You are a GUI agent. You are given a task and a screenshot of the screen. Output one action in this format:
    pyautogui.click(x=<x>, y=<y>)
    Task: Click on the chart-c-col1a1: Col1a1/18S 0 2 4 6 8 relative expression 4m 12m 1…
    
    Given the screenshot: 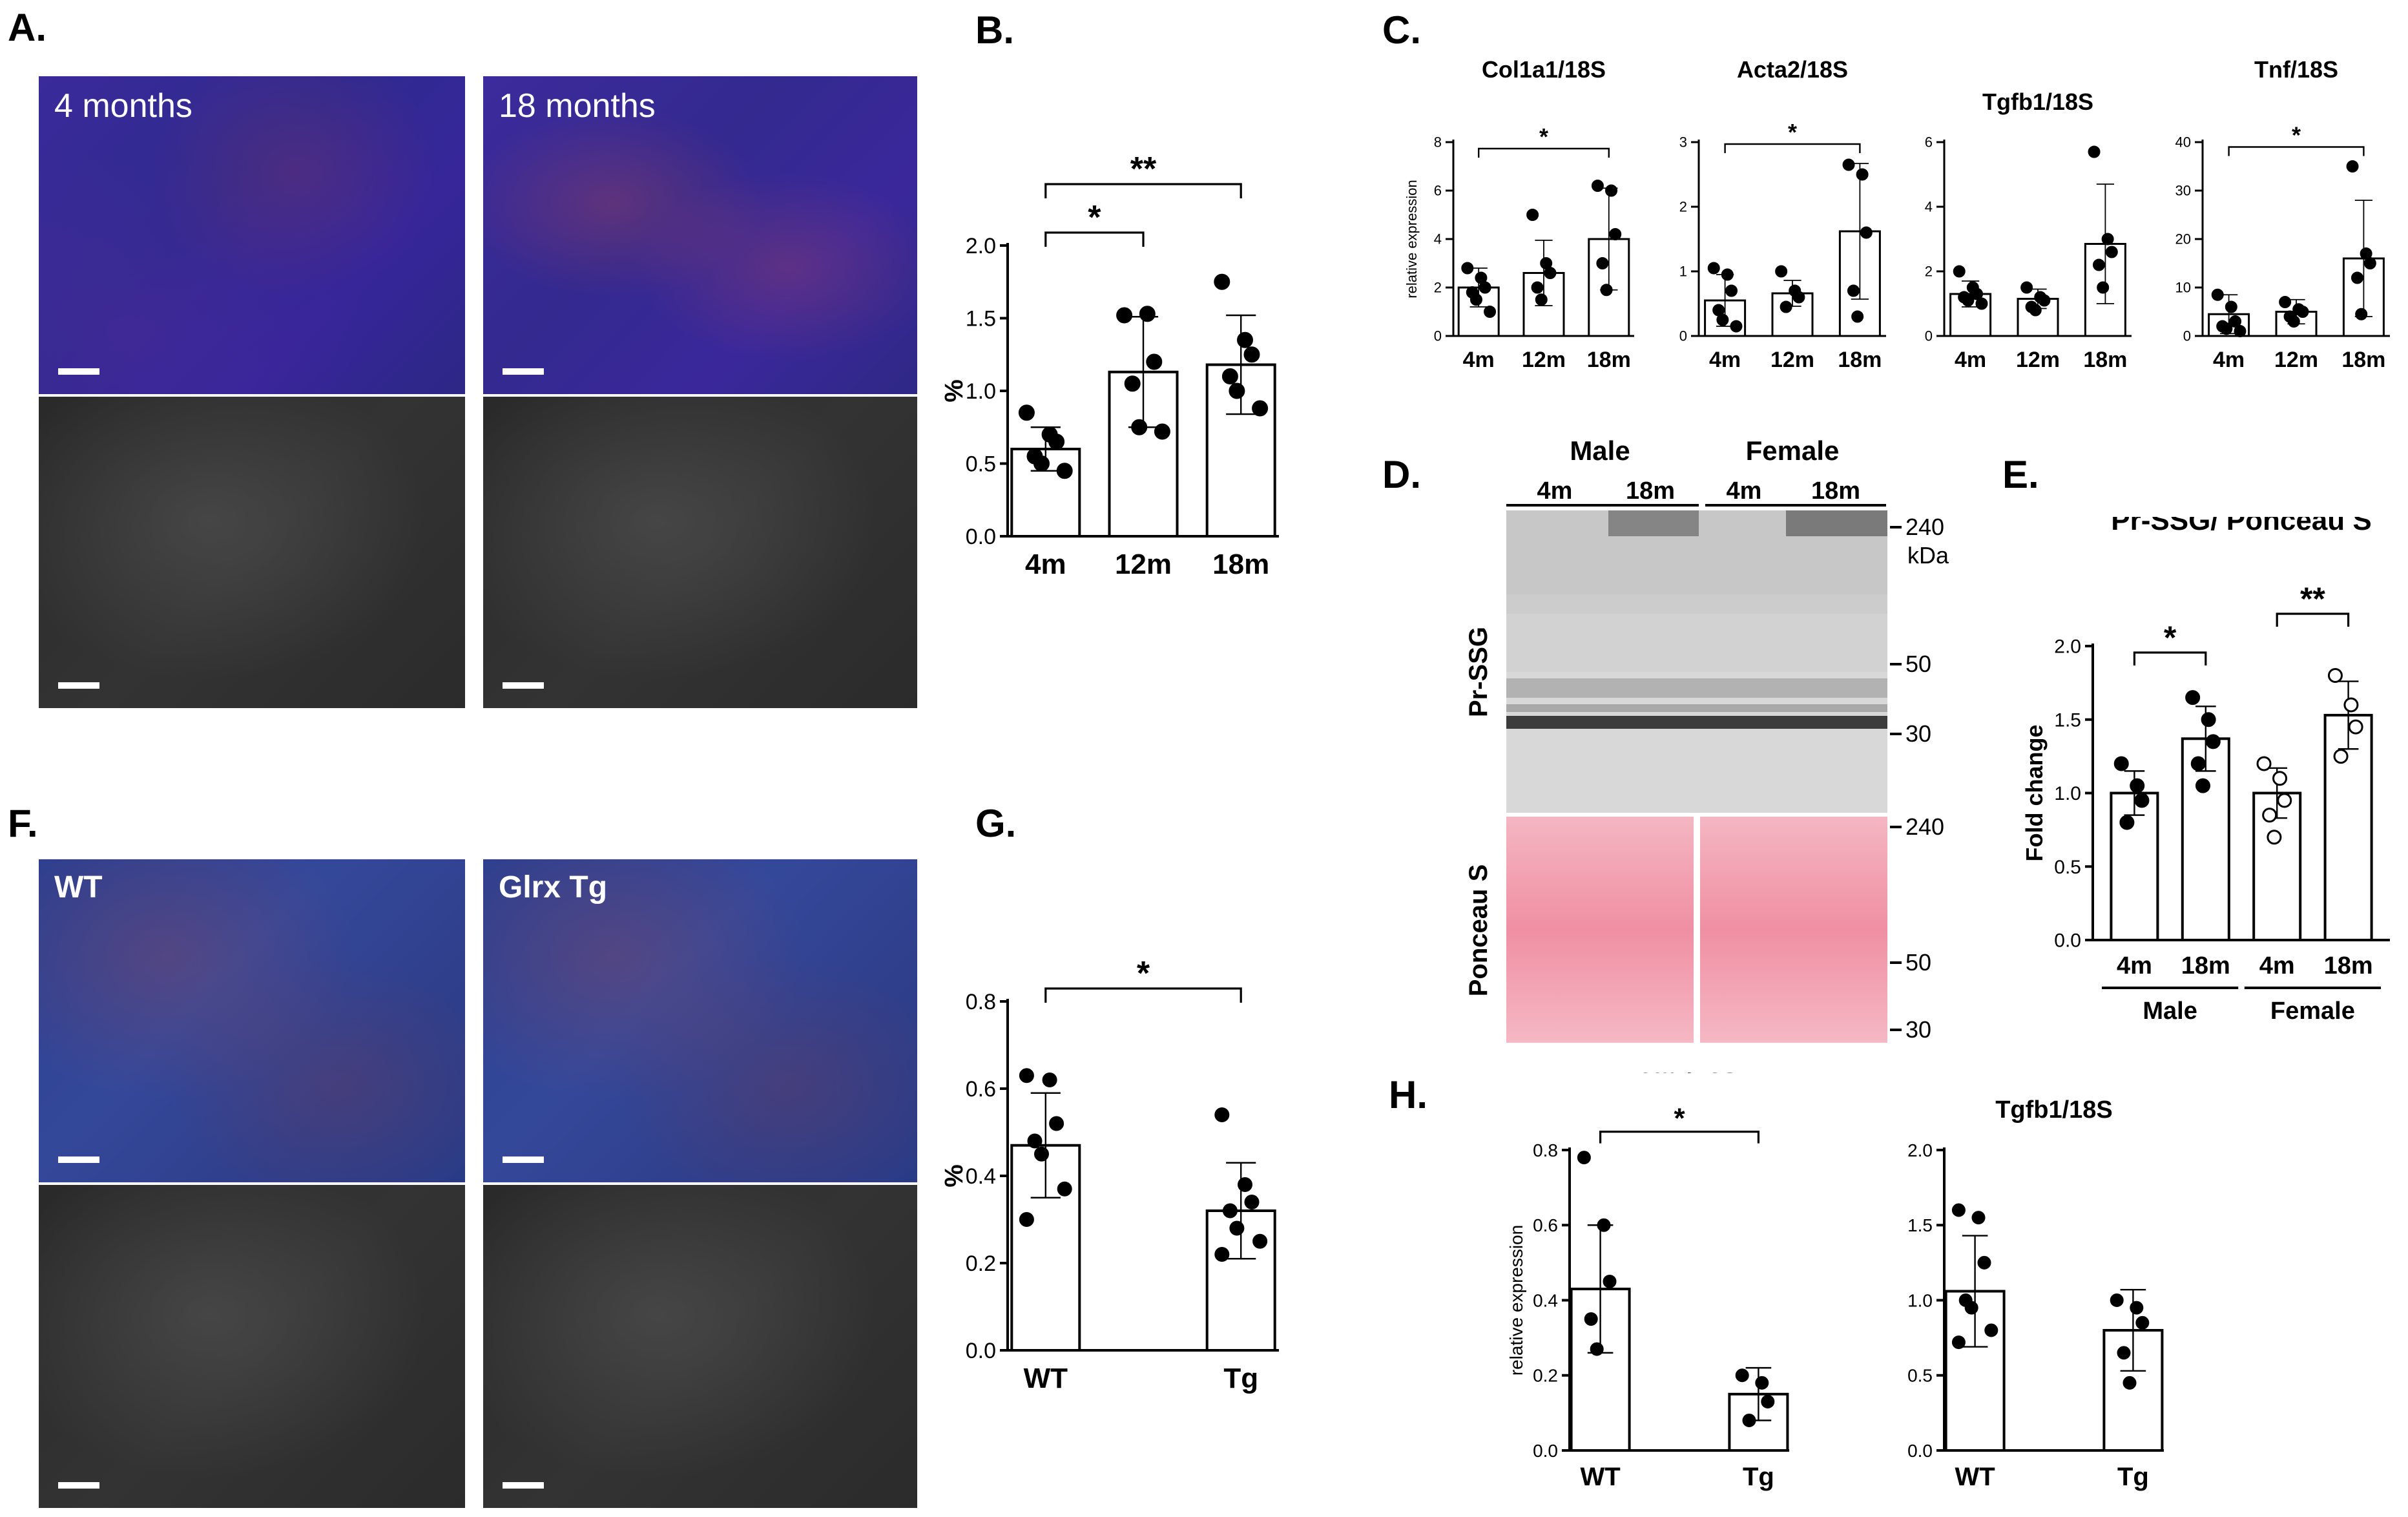 What is the action you would take?
    pyautogui.click(x=1519, y=214)
    